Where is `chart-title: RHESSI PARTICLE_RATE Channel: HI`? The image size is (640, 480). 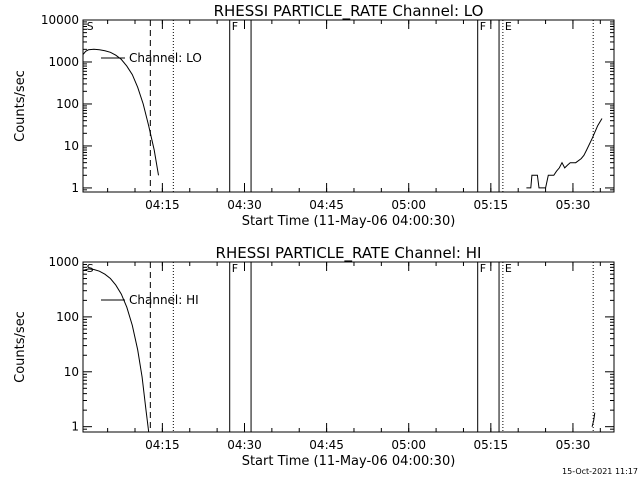
chart-title: RHESSI PARTICLE_RATE Channel: HI is located at coordinates (349, 253).